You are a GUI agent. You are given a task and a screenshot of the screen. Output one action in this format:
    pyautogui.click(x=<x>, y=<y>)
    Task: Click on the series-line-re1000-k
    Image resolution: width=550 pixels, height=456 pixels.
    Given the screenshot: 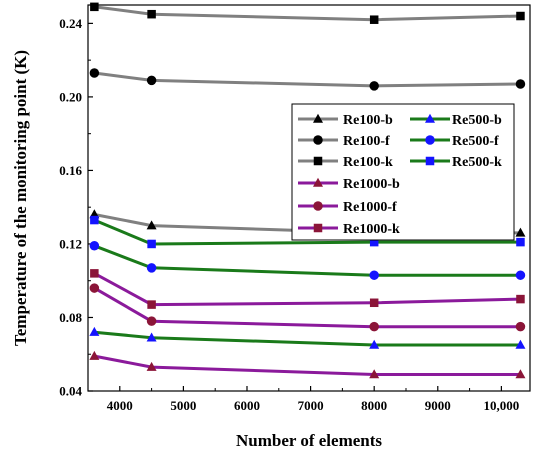 What is the action you would take?
    pyautogui.click(x=307, y=289)
    